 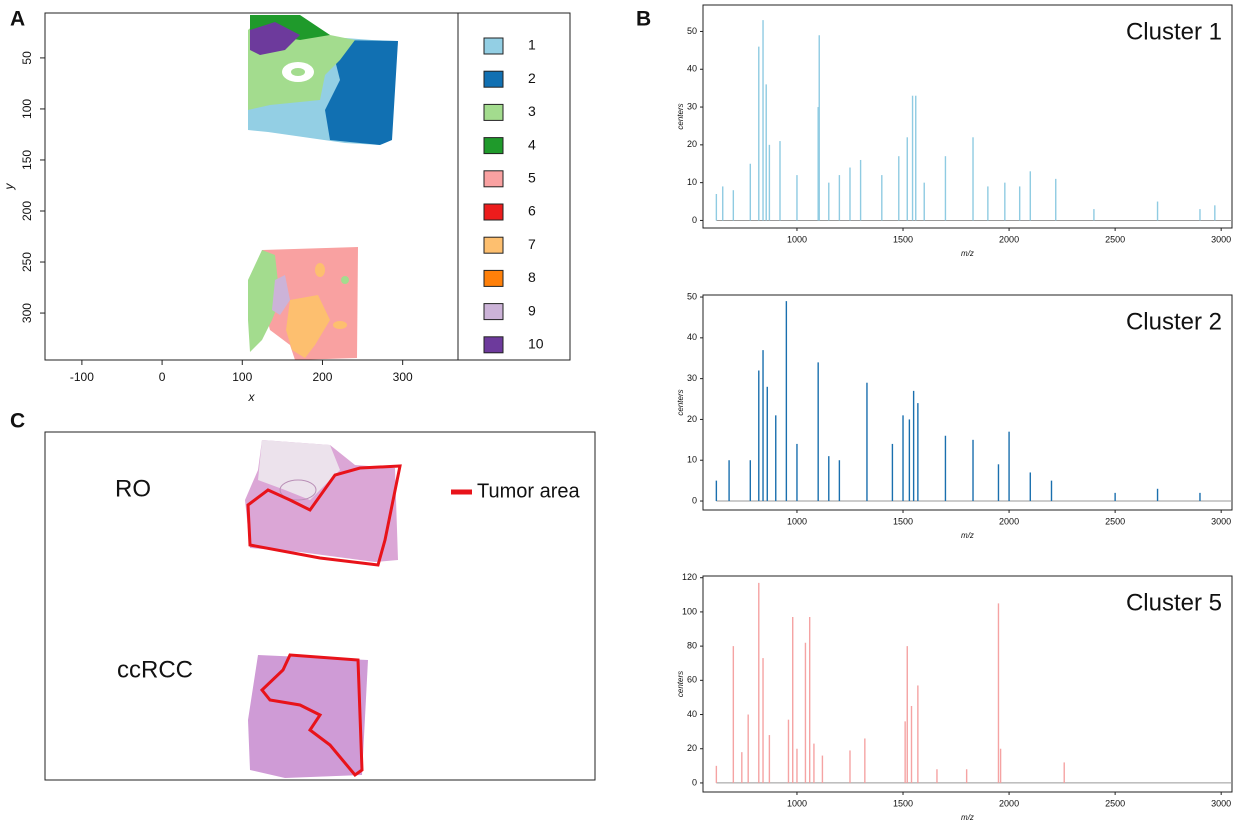 What do you see at coordinates (529, 491) in the screenshot?
I see `legend-label: Tumor area` at bounding box center [529, 491].